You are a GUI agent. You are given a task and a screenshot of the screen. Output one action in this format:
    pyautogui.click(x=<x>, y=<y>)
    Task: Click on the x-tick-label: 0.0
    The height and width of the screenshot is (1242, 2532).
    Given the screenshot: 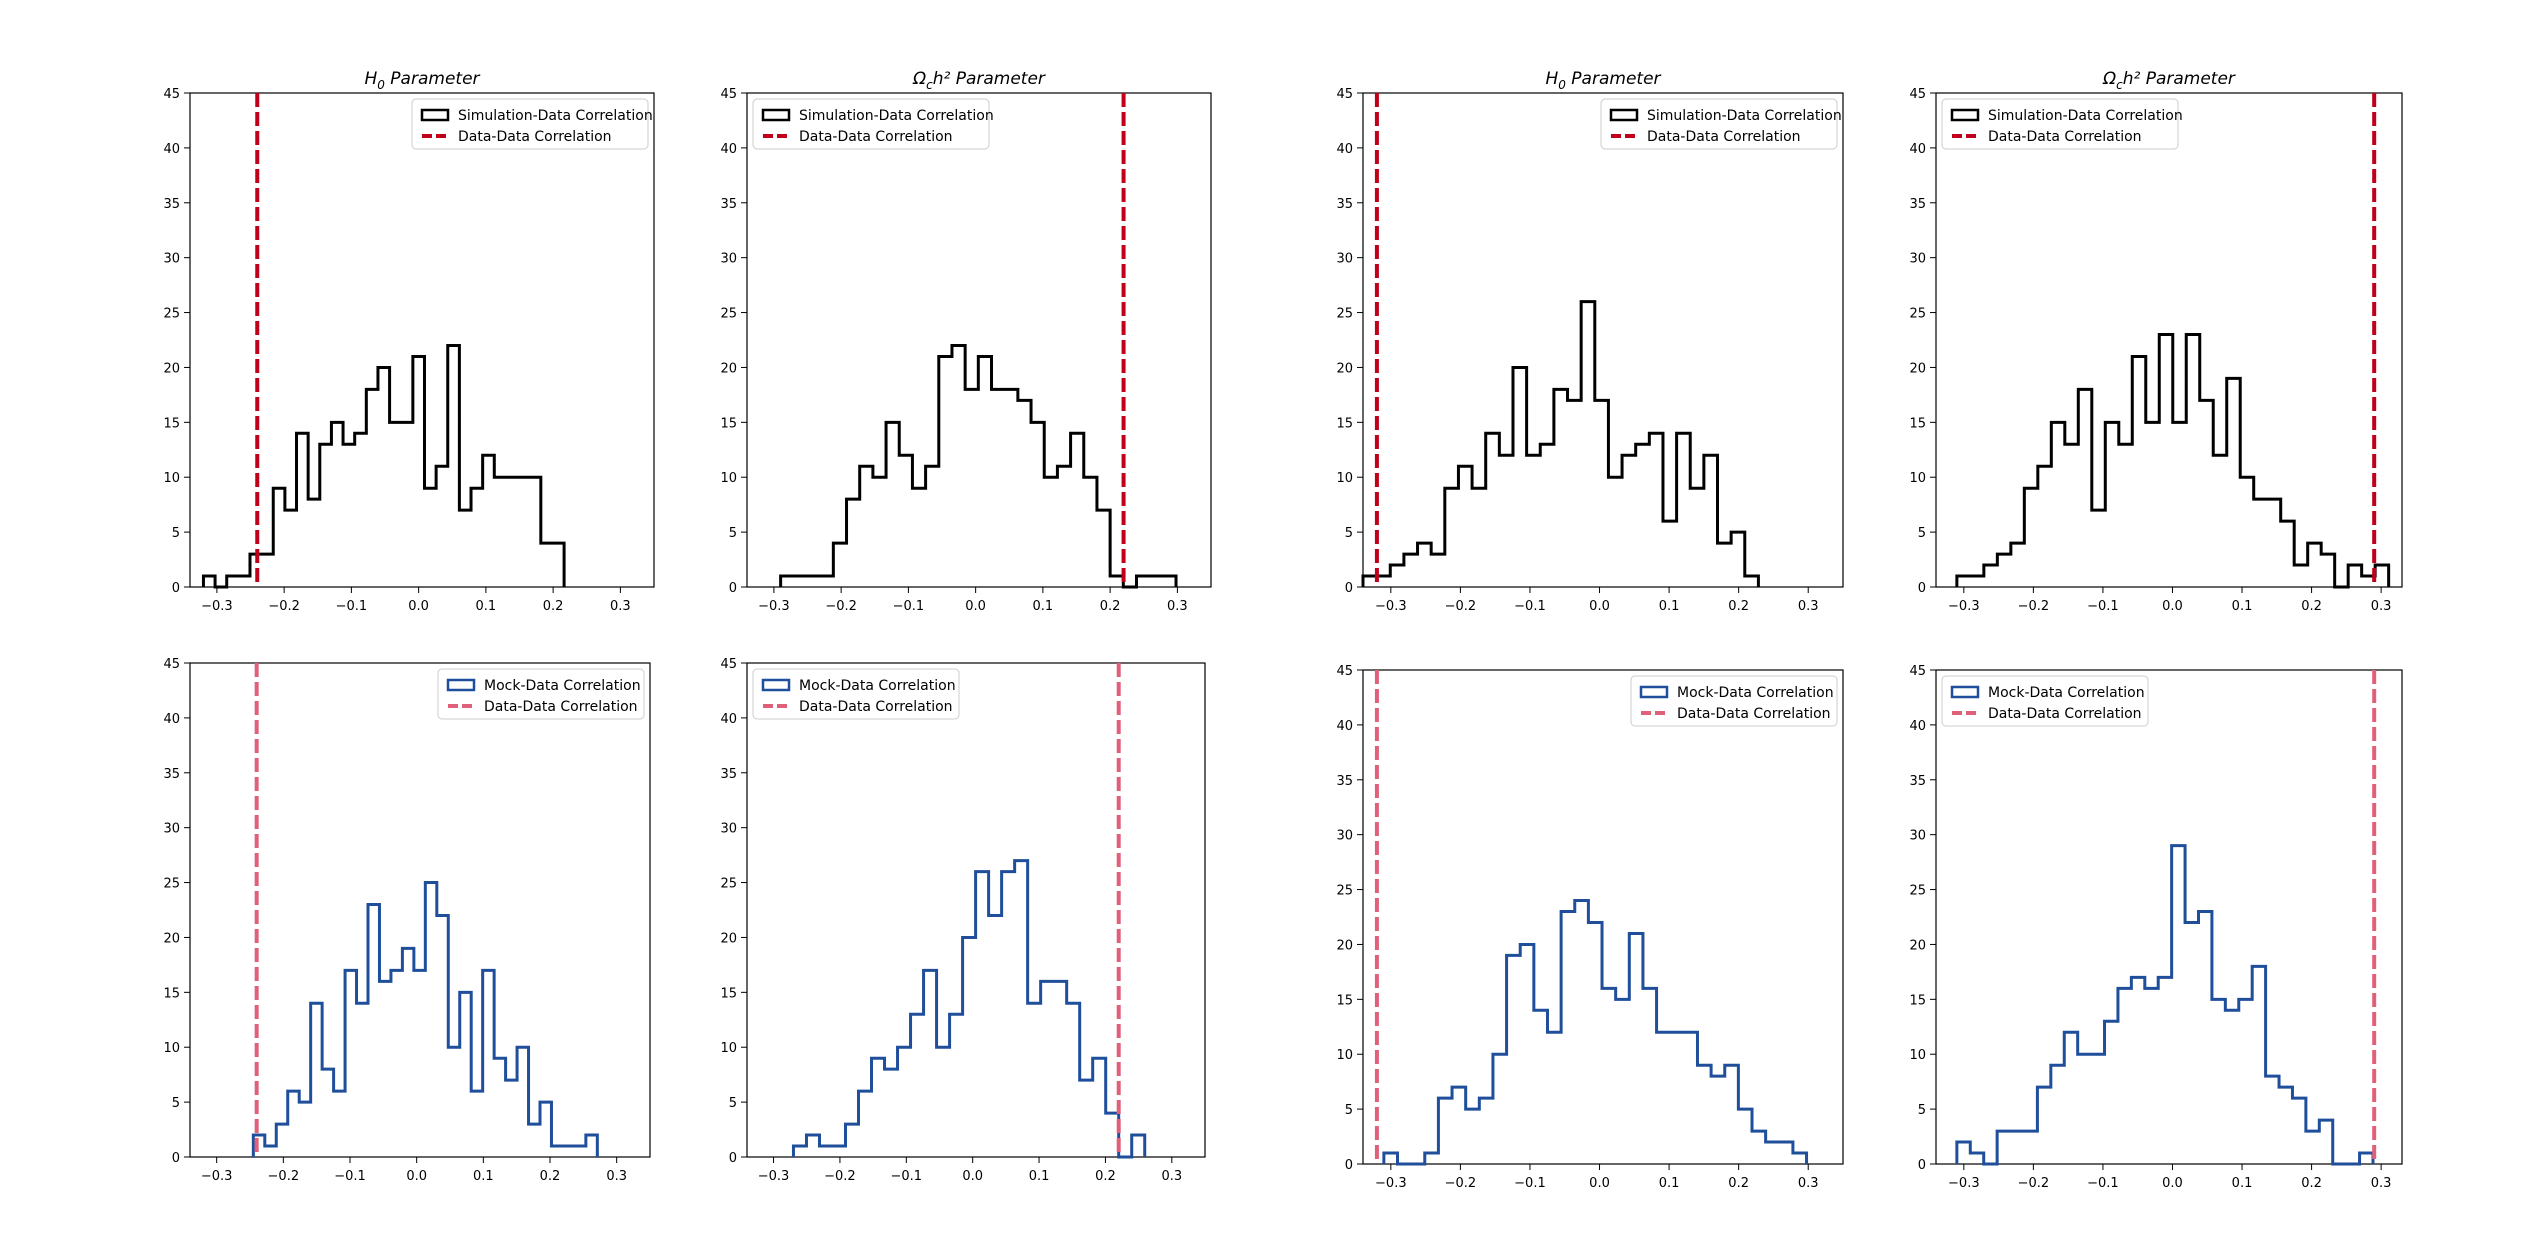 What is the action you would take?
    pyautogui.click(x=418, y=606)
    